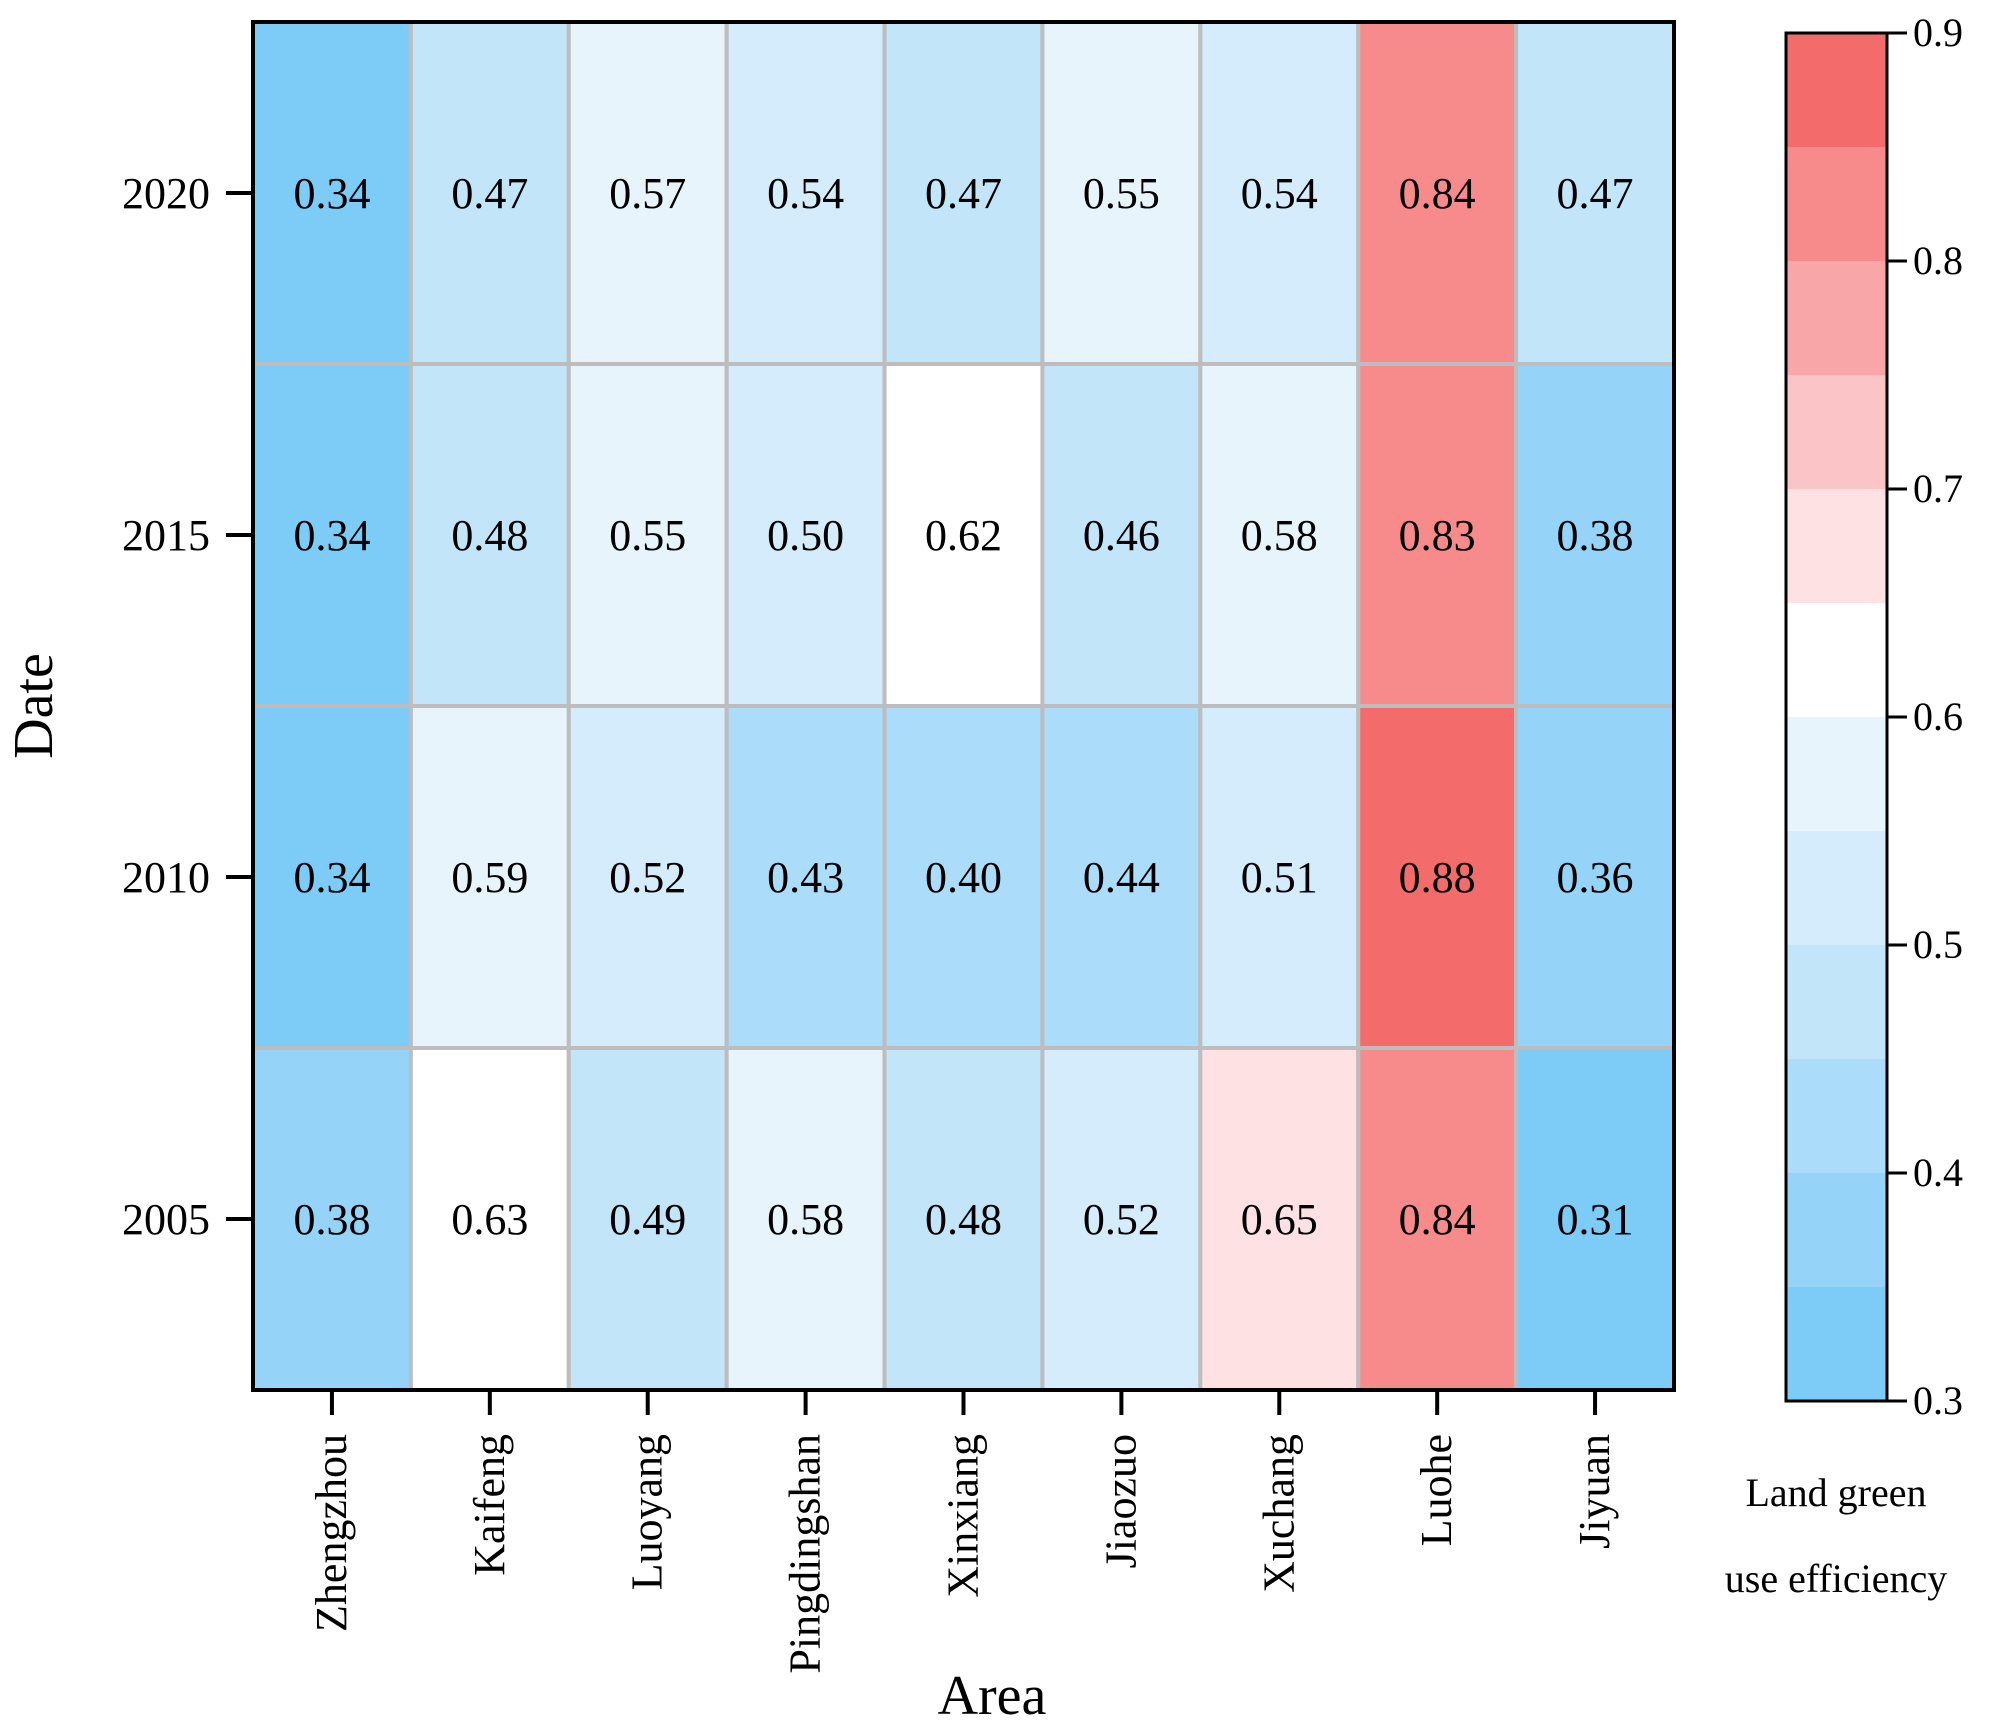  Describe the element at coordinates (1938, 1172) in the screenshot. I see `colorbar-tick-label: 0.4` at that location.